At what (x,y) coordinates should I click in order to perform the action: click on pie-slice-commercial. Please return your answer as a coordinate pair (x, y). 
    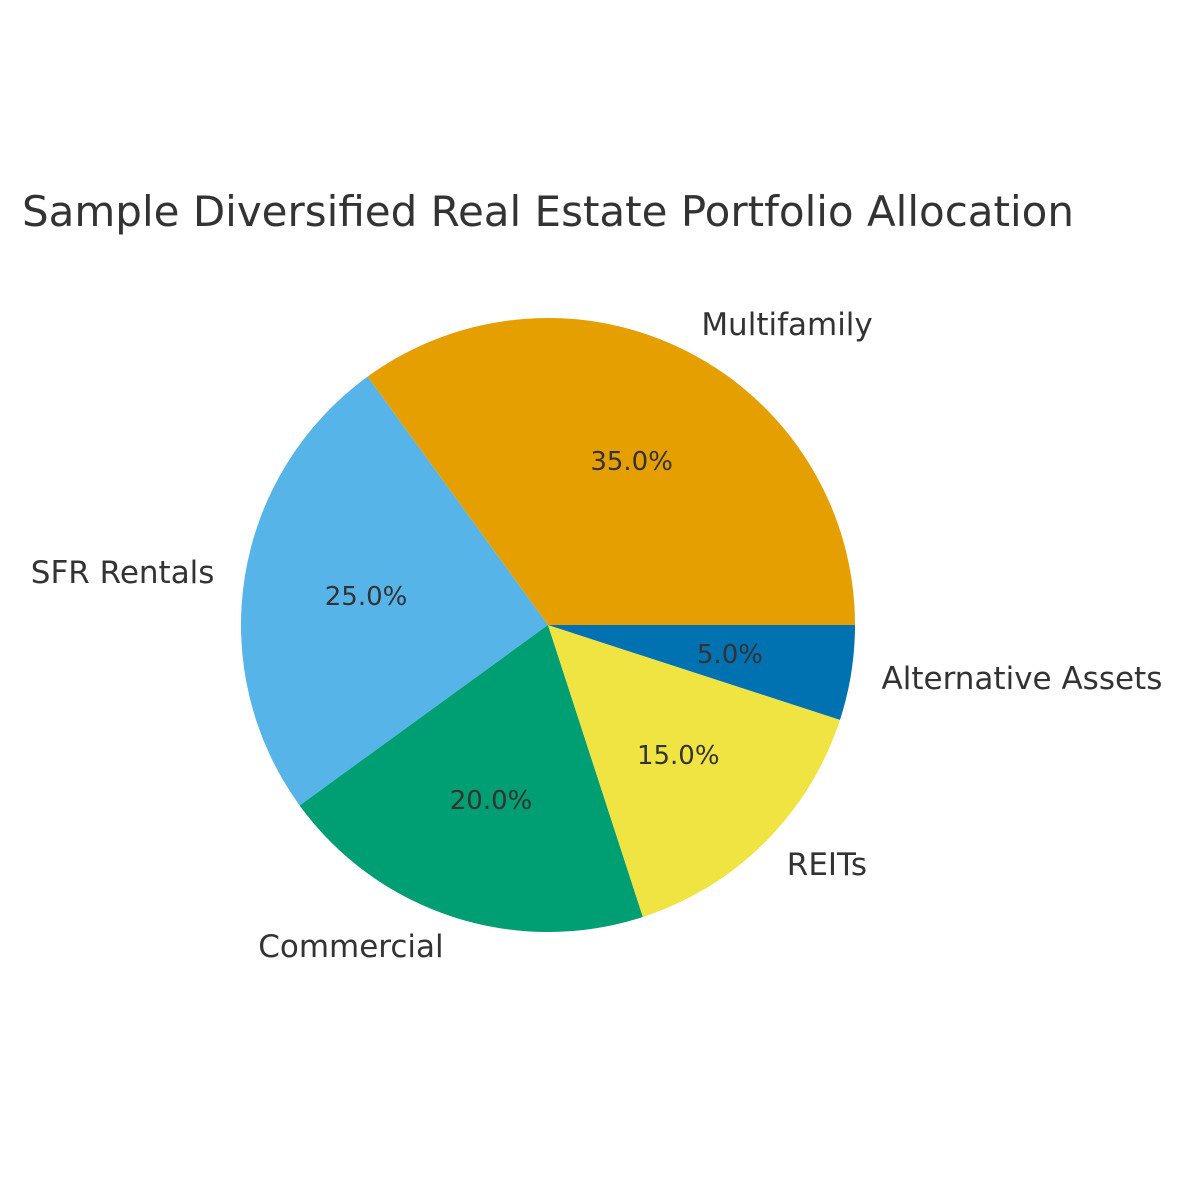
    Looking at the image, I should click on (471, 778).